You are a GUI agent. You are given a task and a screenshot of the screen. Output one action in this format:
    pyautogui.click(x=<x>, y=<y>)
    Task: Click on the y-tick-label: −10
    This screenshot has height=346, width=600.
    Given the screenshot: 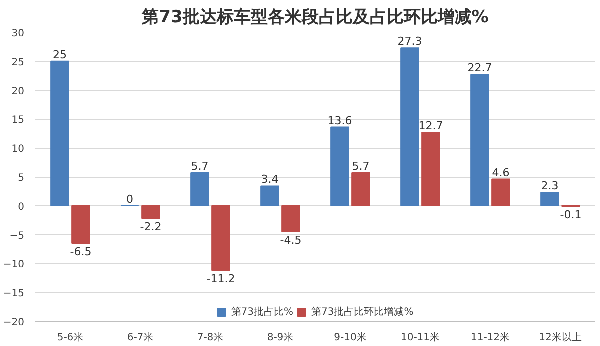 What is the action you would take?
    pyautogui.click(x=14, y=265)
    